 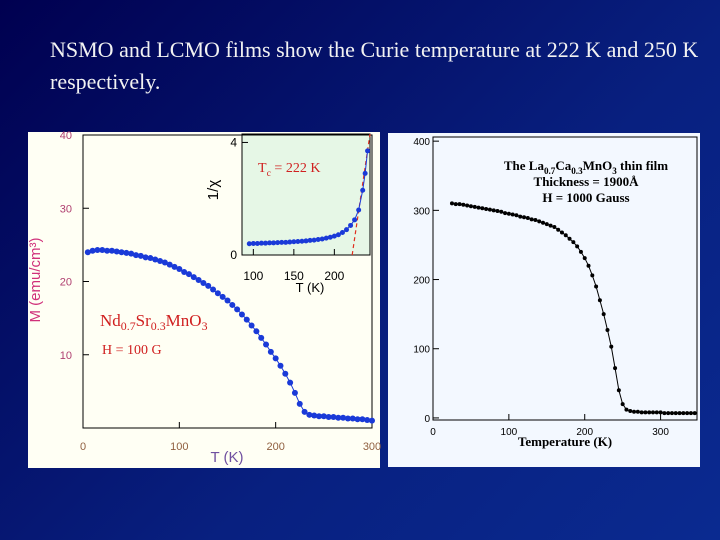 What do you see at coordinates (563, 165) in the screenshot?
I see `text-part: Ca` at bounding box center [563, 165].